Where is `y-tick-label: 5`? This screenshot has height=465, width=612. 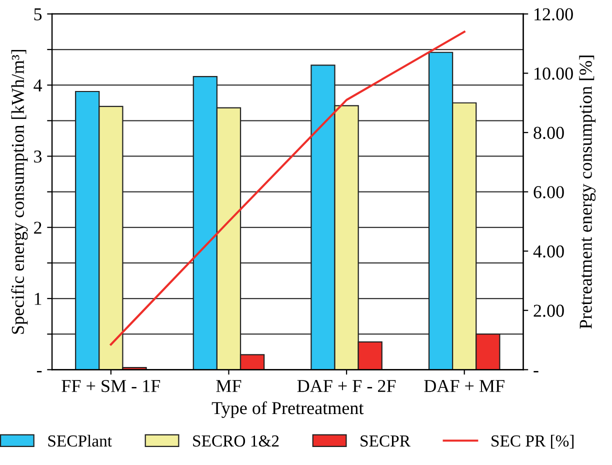 y-tick-label: 5 is located at coordinates (38, 14).